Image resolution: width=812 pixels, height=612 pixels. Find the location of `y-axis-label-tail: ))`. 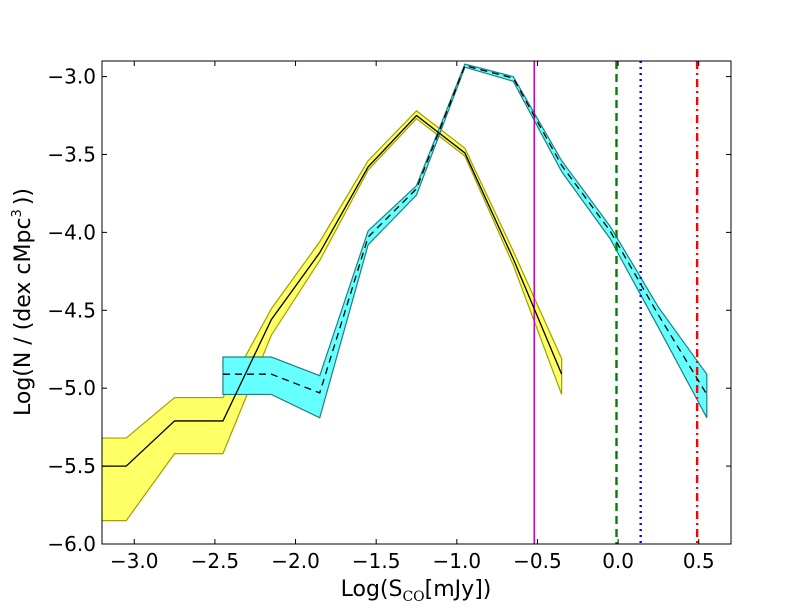

y-axis-label-tail: )) is located at coordinates (23, 196).